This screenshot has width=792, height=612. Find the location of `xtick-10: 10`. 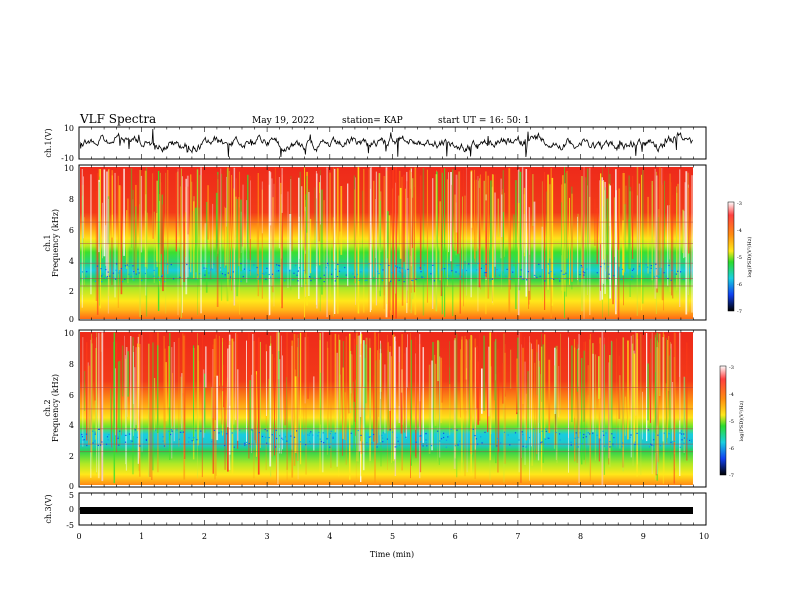

xtick-10: 10 is located at coordinates (704, 536).